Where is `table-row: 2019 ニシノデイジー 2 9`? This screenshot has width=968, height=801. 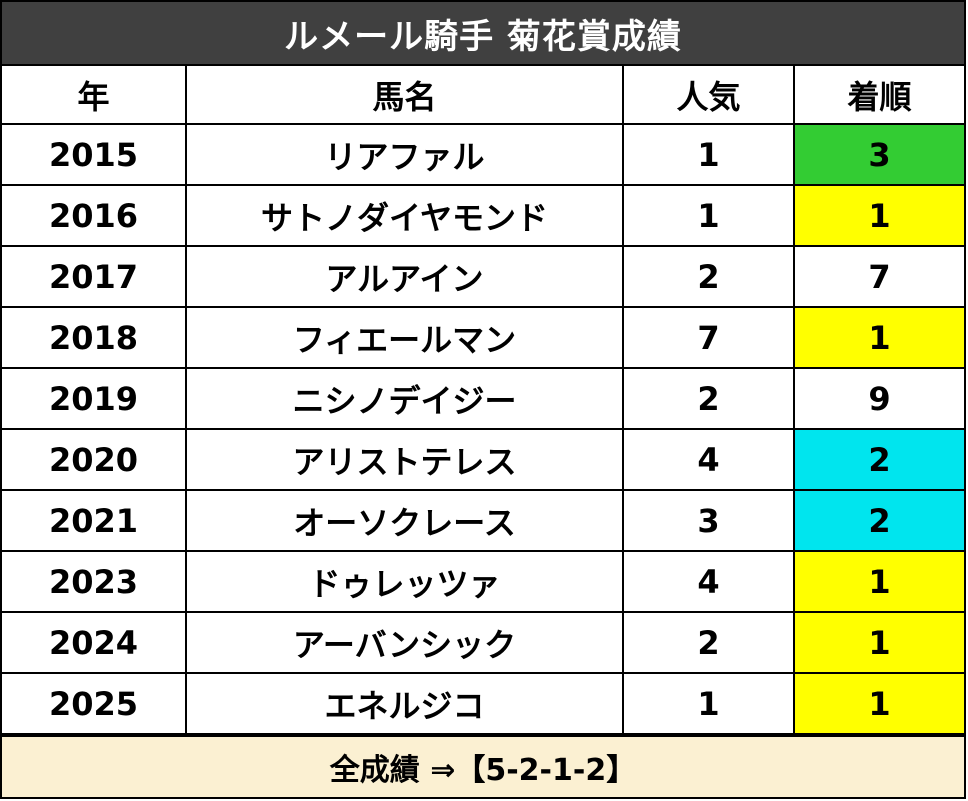
table-row: 2019 ニシノデイジー 2 9 is located at coordinates (483, 398).